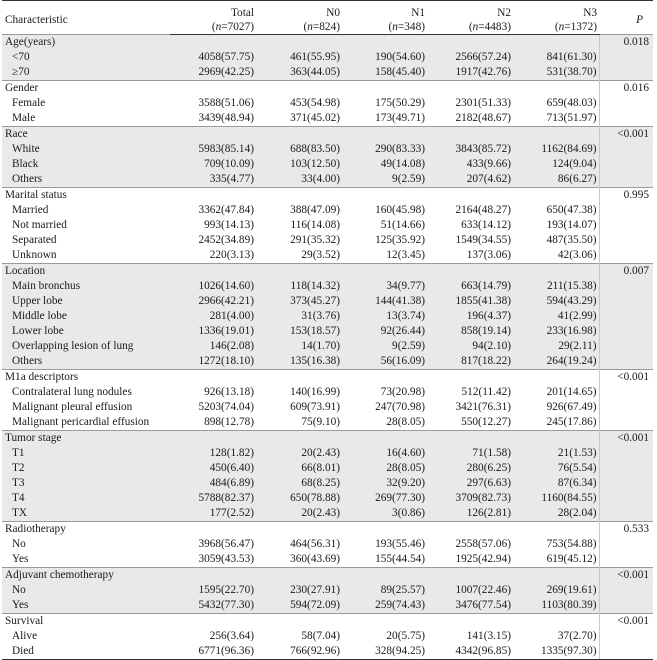 The image size is (657, 660). Describe the element at coordinates (470, 73) in the screenshot. I see `n2-value: 1917(42.76)` at that location.